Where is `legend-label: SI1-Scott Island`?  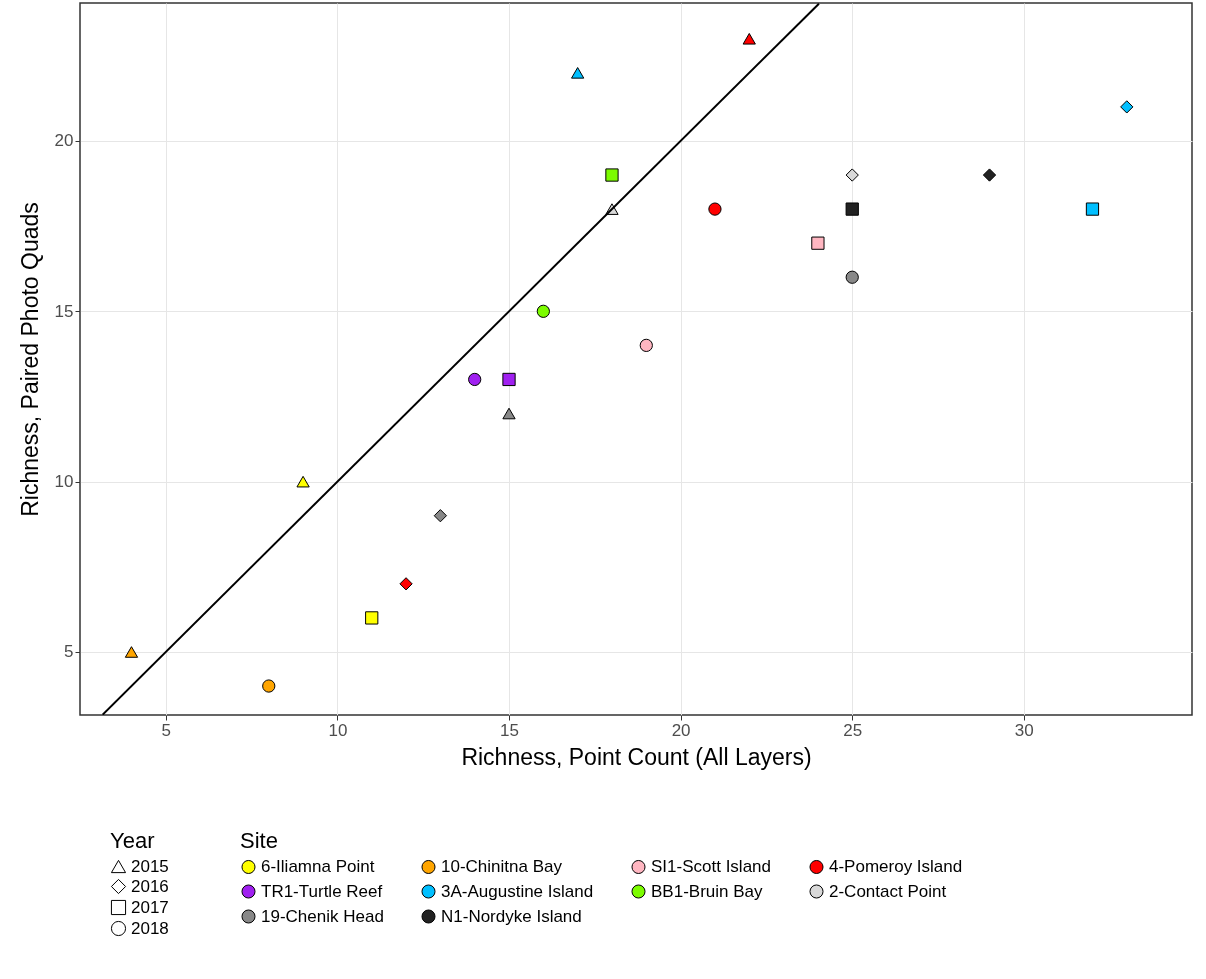 legend-label: SI1-Scott Island is located at coordinates (711, 866).